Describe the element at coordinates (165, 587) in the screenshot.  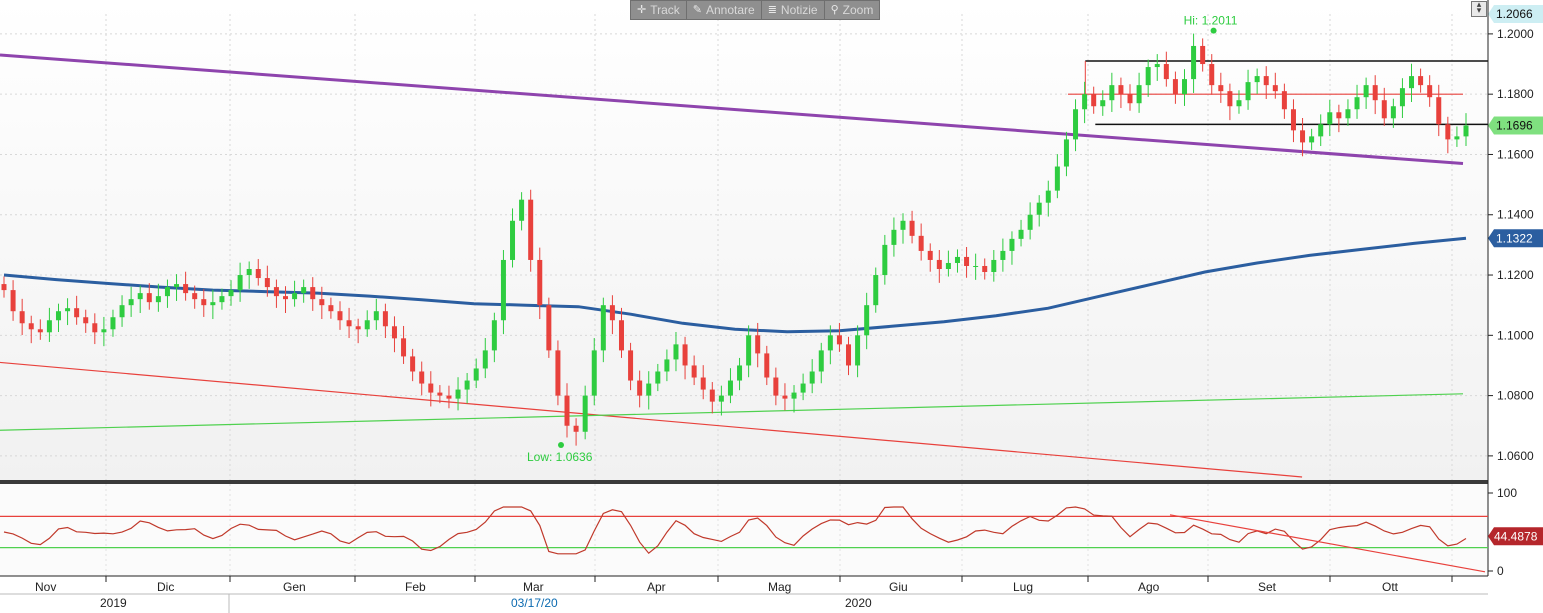
I see `x-month-label: Dic` at that location.